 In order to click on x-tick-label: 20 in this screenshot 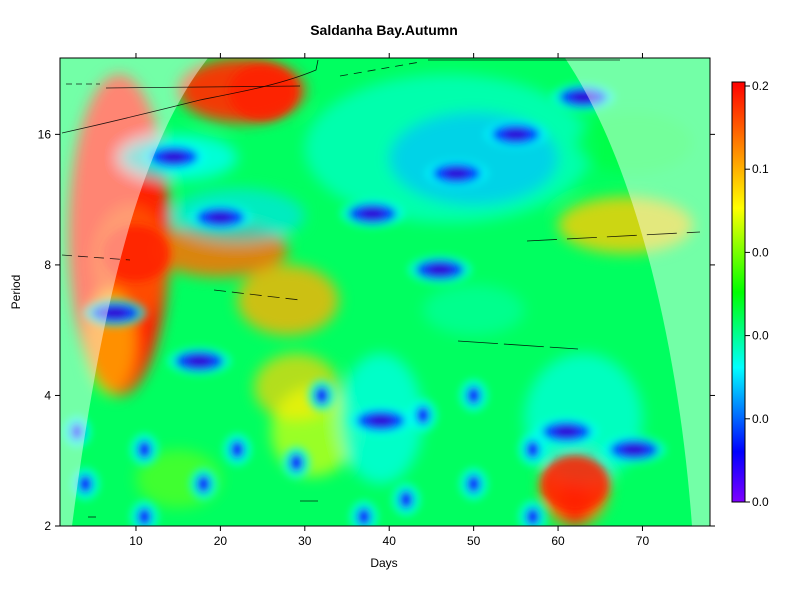, I will do `click(221, 541)`.